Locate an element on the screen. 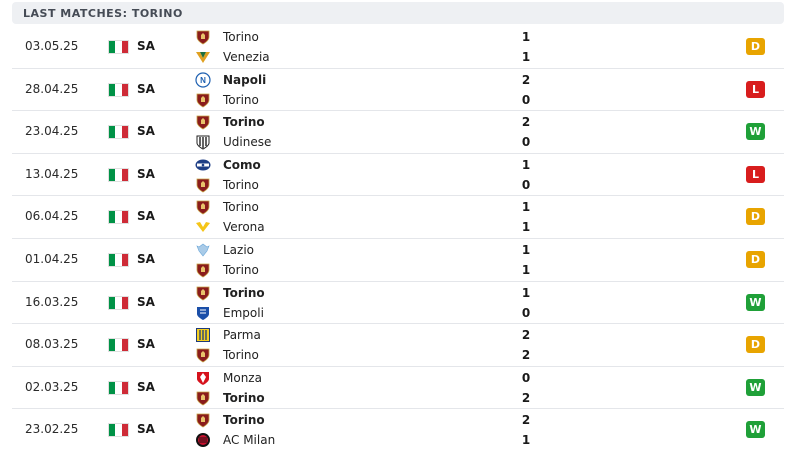  home-team: Como is located at coordinates (345, 165).